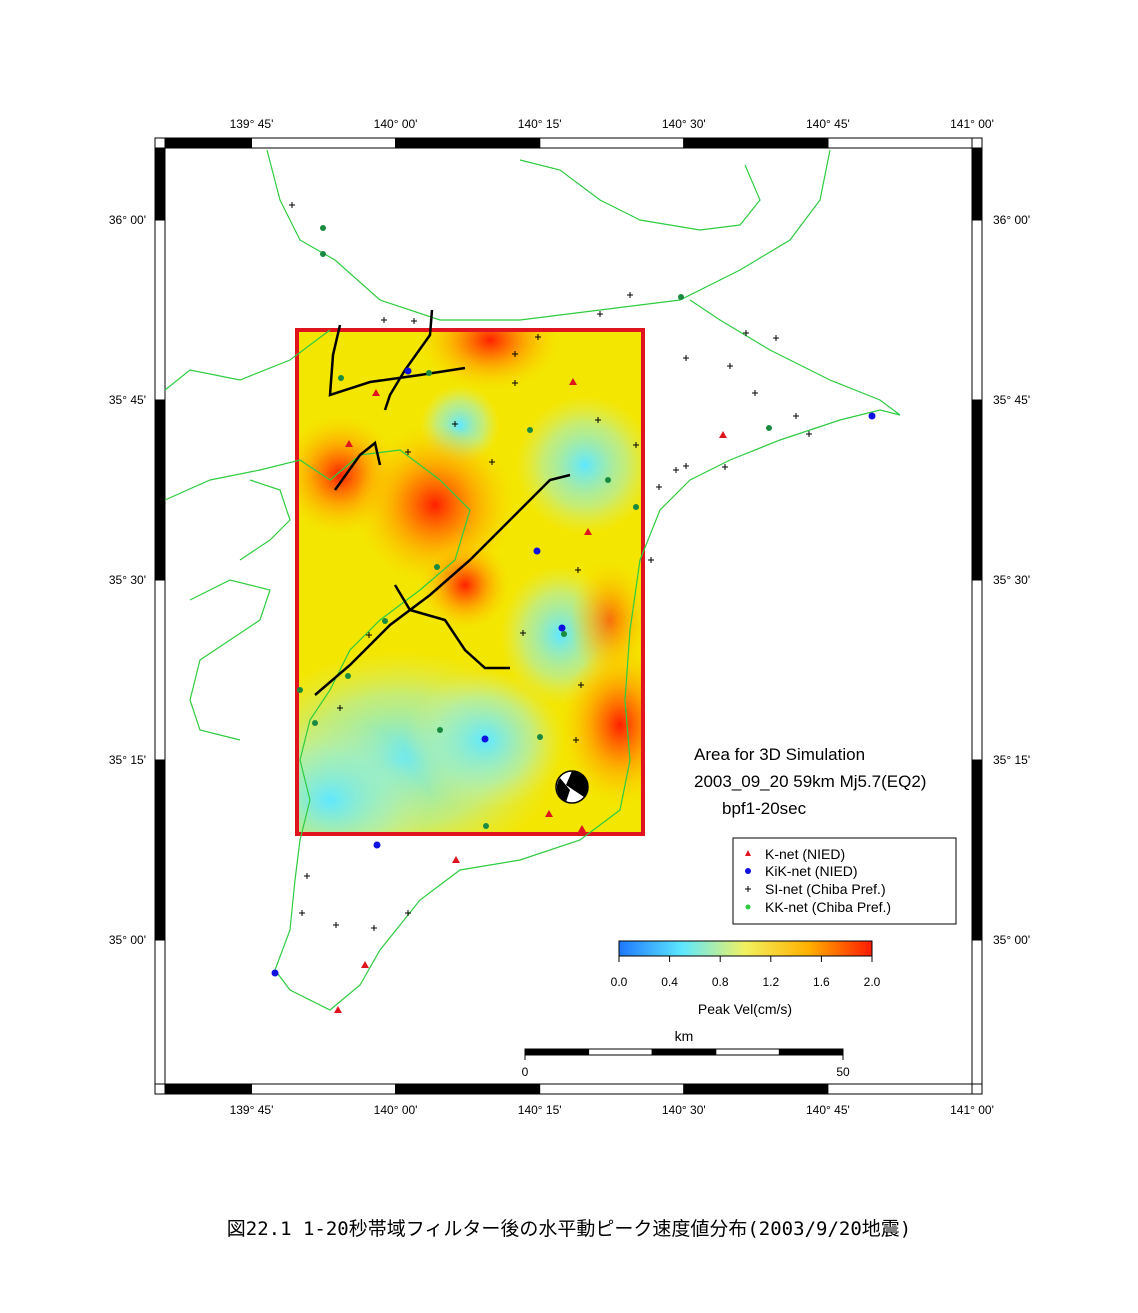 This screenshot has width=1138, height=1313. Describe the element at coordinates (828, 907) in the screenshot. I see `legend-label: KK-net (Chiba Pref.)` at that location.